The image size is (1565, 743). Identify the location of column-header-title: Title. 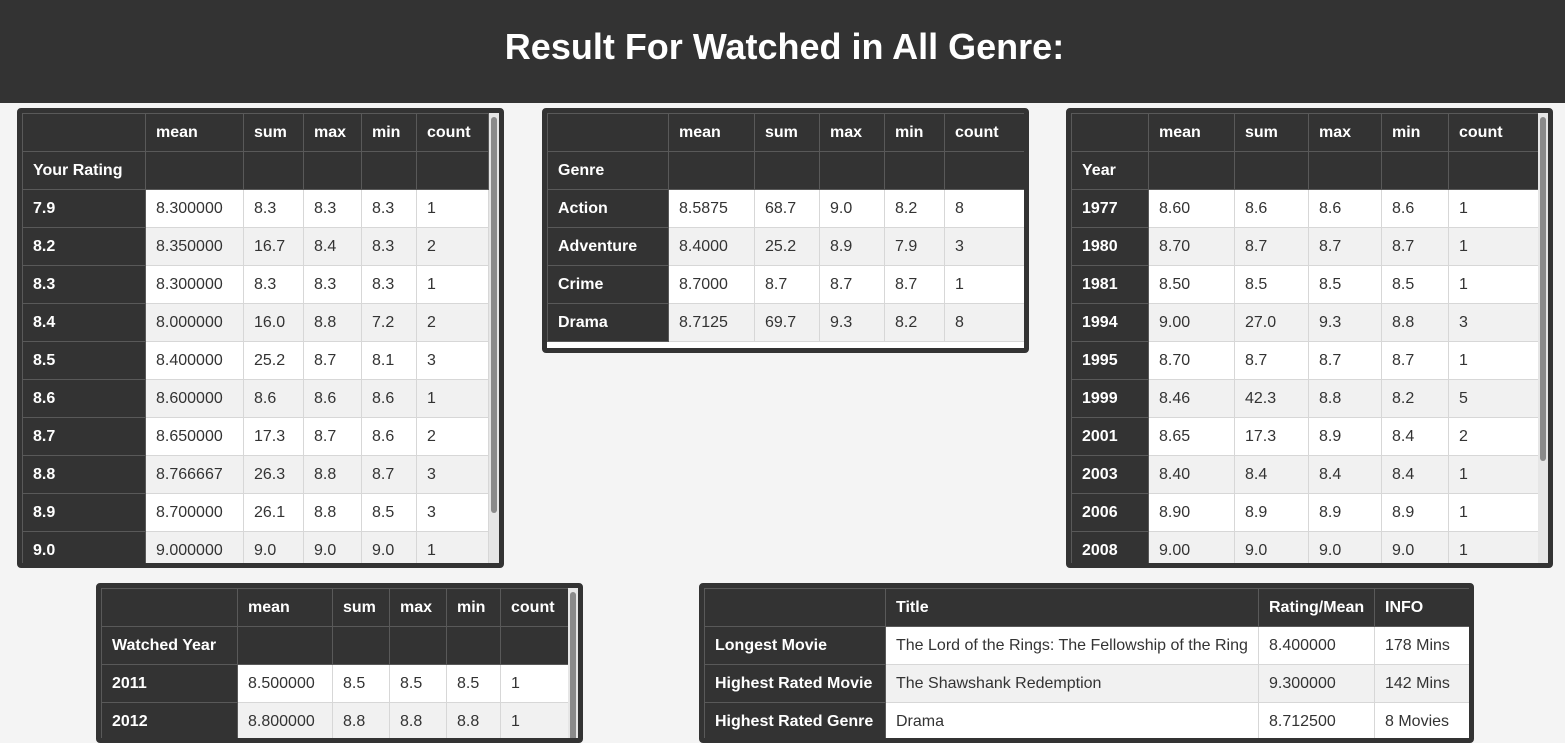
(1072, 607).